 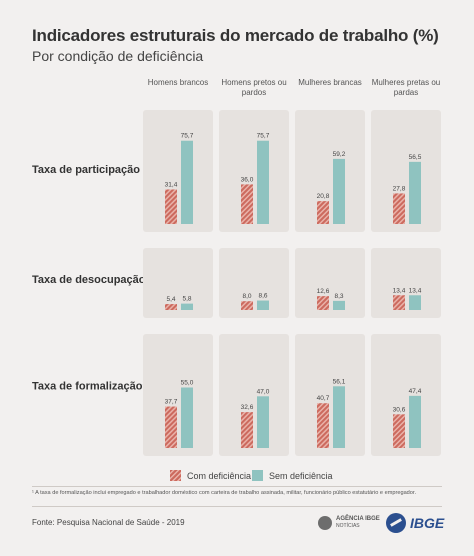 I want to click on data-label: 8,6, so click(x=262, y=296).